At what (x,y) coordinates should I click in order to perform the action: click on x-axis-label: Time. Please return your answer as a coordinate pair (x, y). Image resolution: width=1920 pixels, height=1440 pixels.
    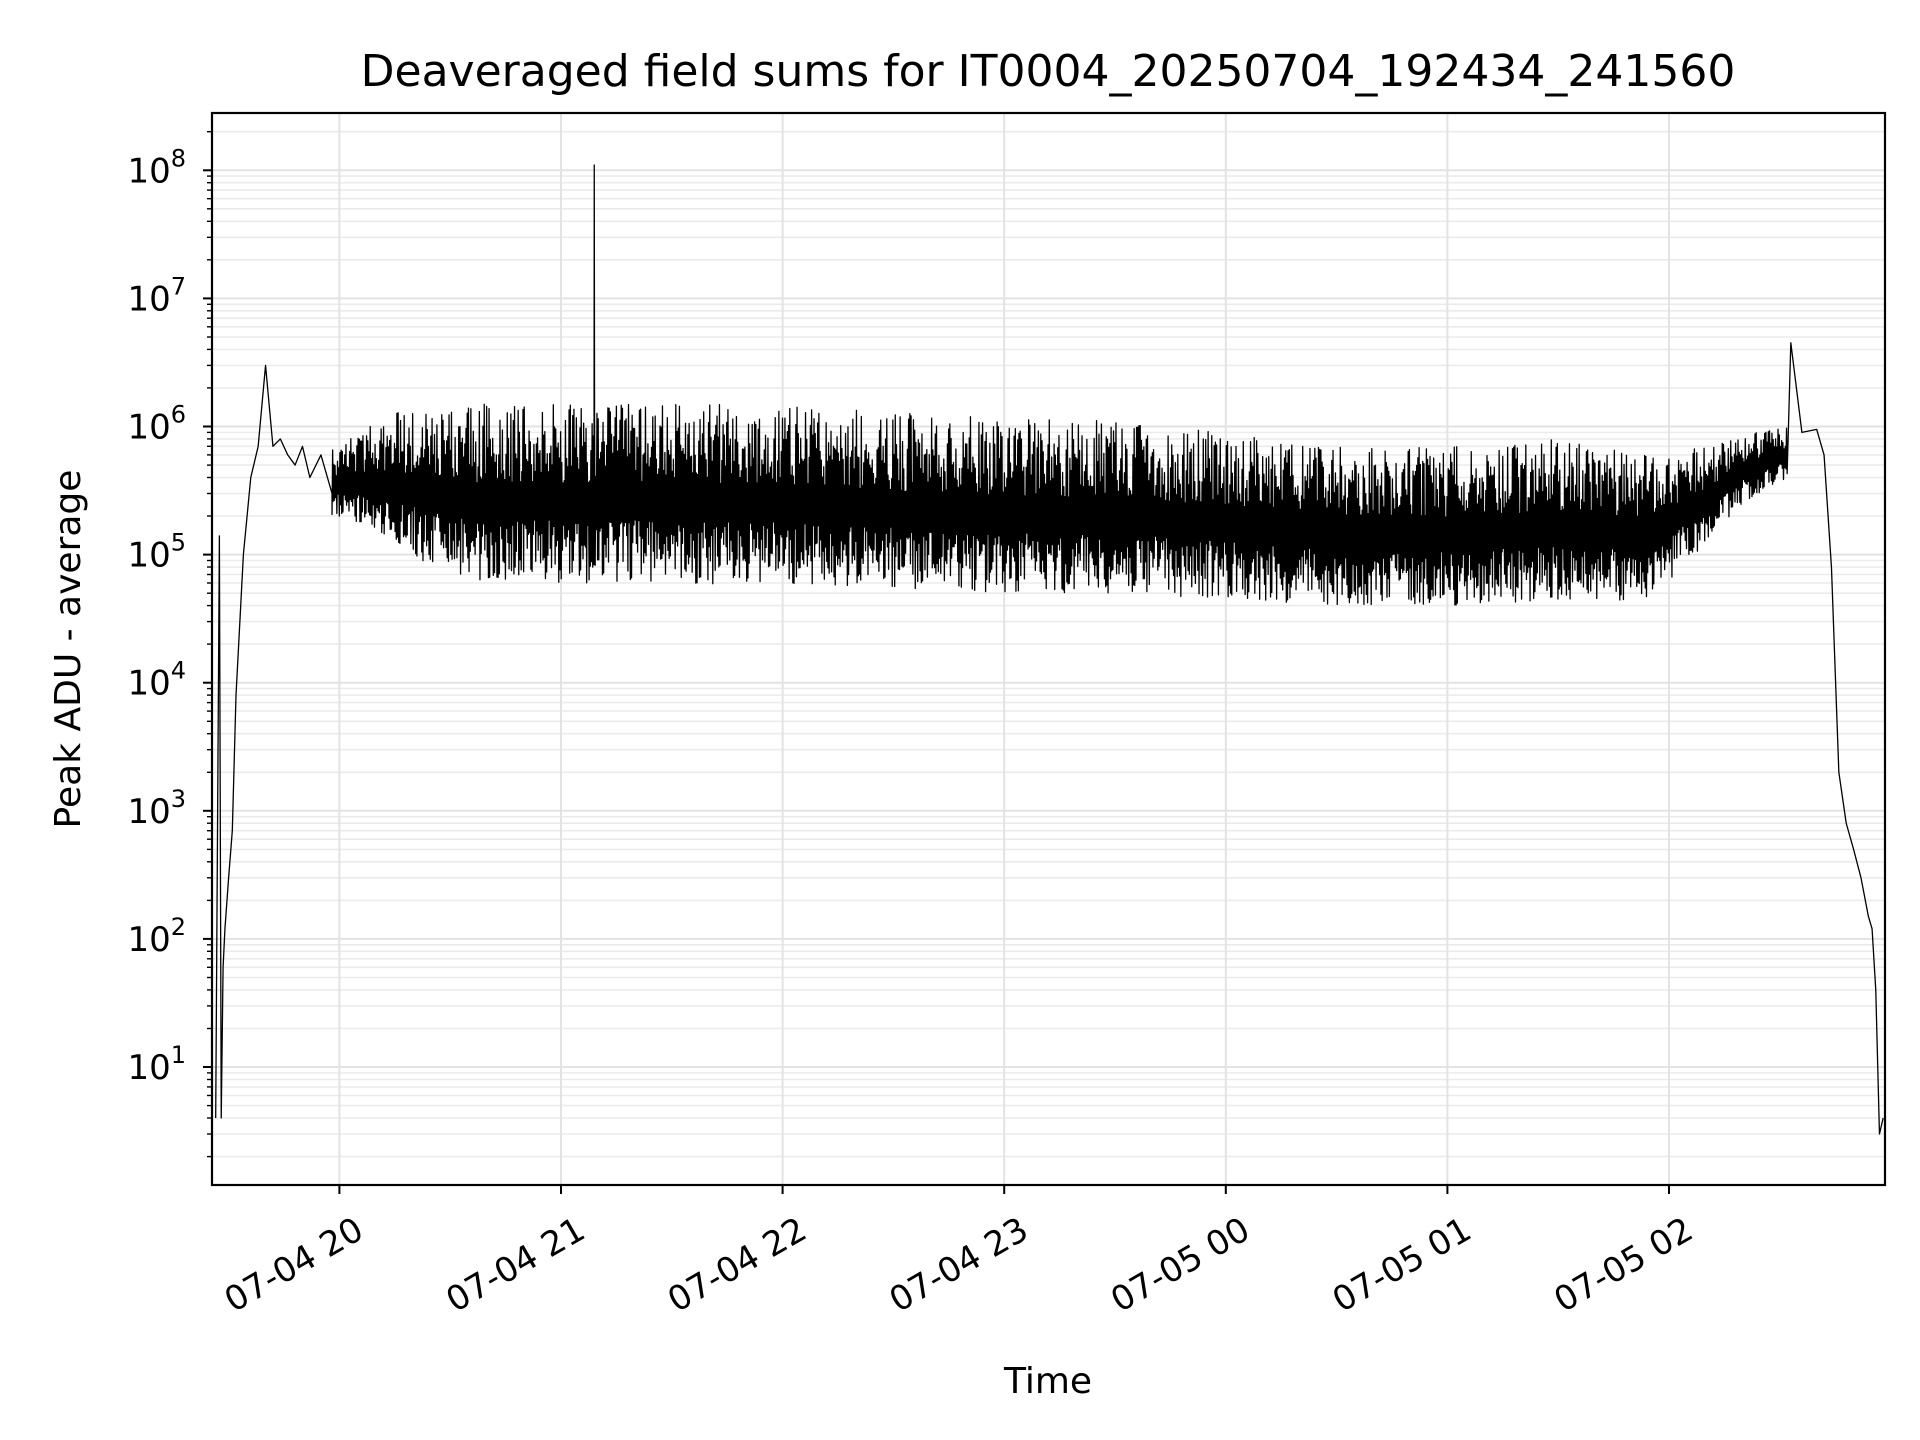
    Looking at the image, I should click on (1047, 1381).